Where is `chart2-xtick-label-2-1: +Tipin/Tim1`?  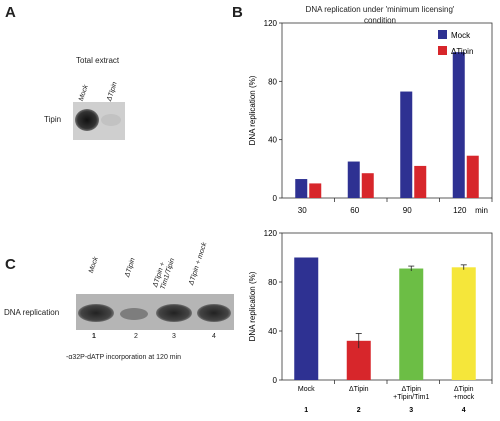
chart2-xtick-label-2-1: +Tipin/Tim1 is located at coordinates (411, 397).